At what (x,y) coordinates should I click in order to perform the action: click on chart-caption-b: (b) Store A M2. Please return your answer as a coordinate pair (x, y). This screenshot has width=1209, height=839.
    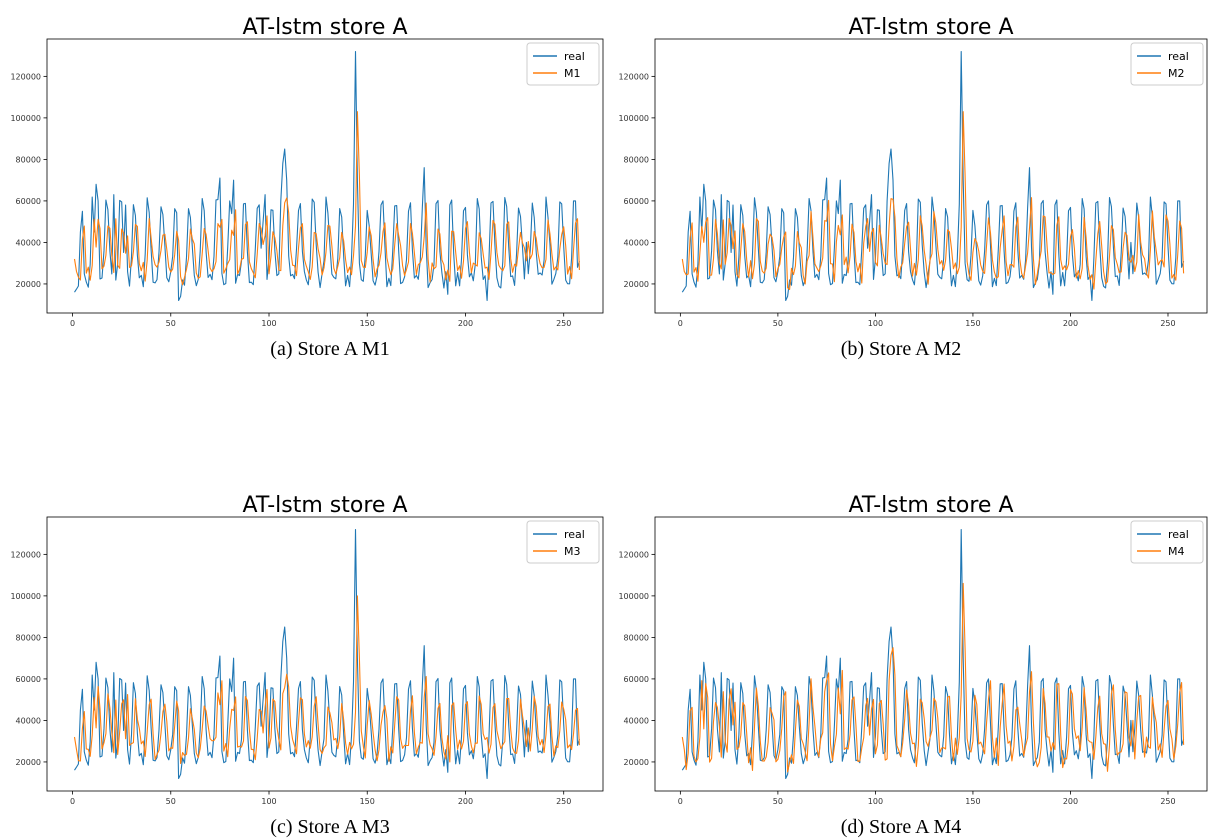
    Looking at the image, I should click on (901, 349).